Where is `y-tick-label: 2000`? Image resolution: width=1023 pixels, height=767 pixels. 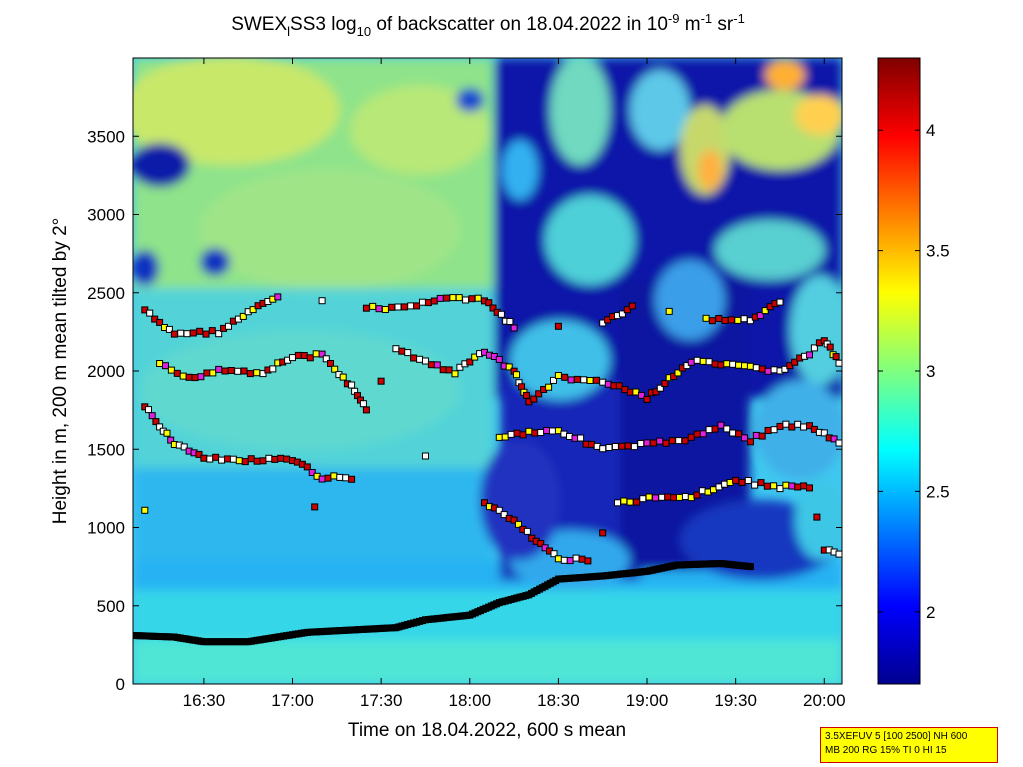 y-tick-label: 2000 is located at coordinates (106, 371).